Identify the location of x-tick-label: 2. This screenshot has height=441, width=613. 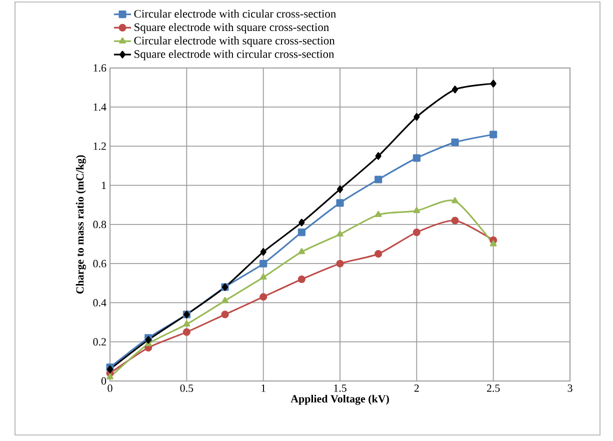
(416, 388).